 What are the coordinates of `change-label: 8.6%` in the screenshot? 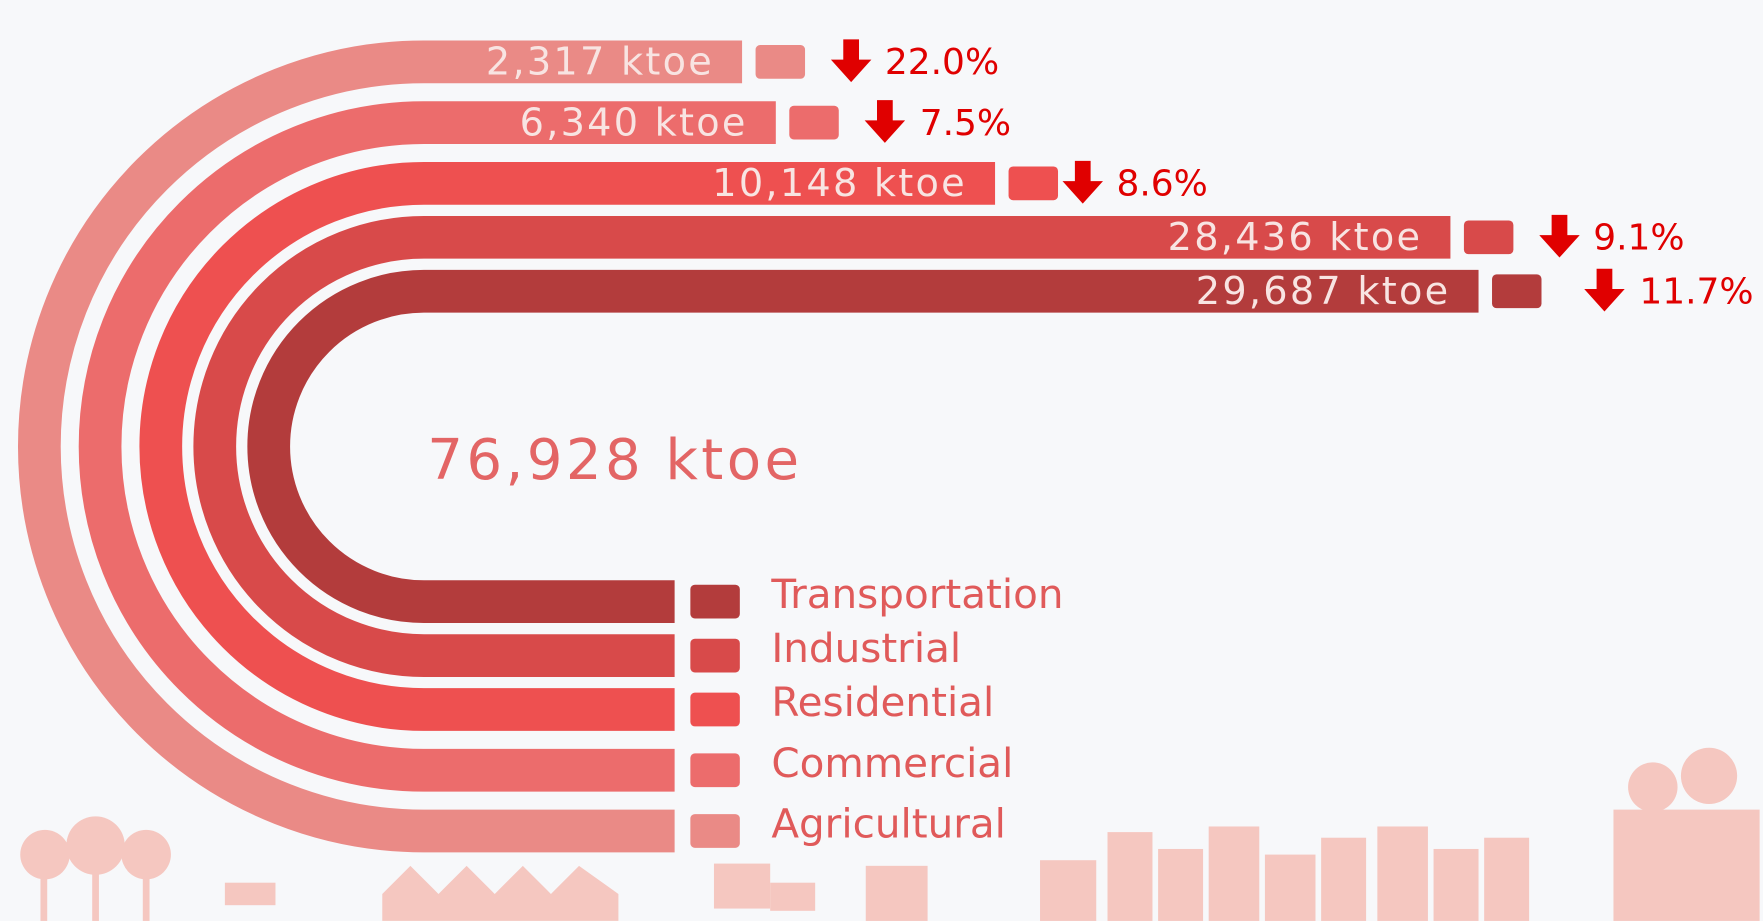 It's located at (1161, 184).